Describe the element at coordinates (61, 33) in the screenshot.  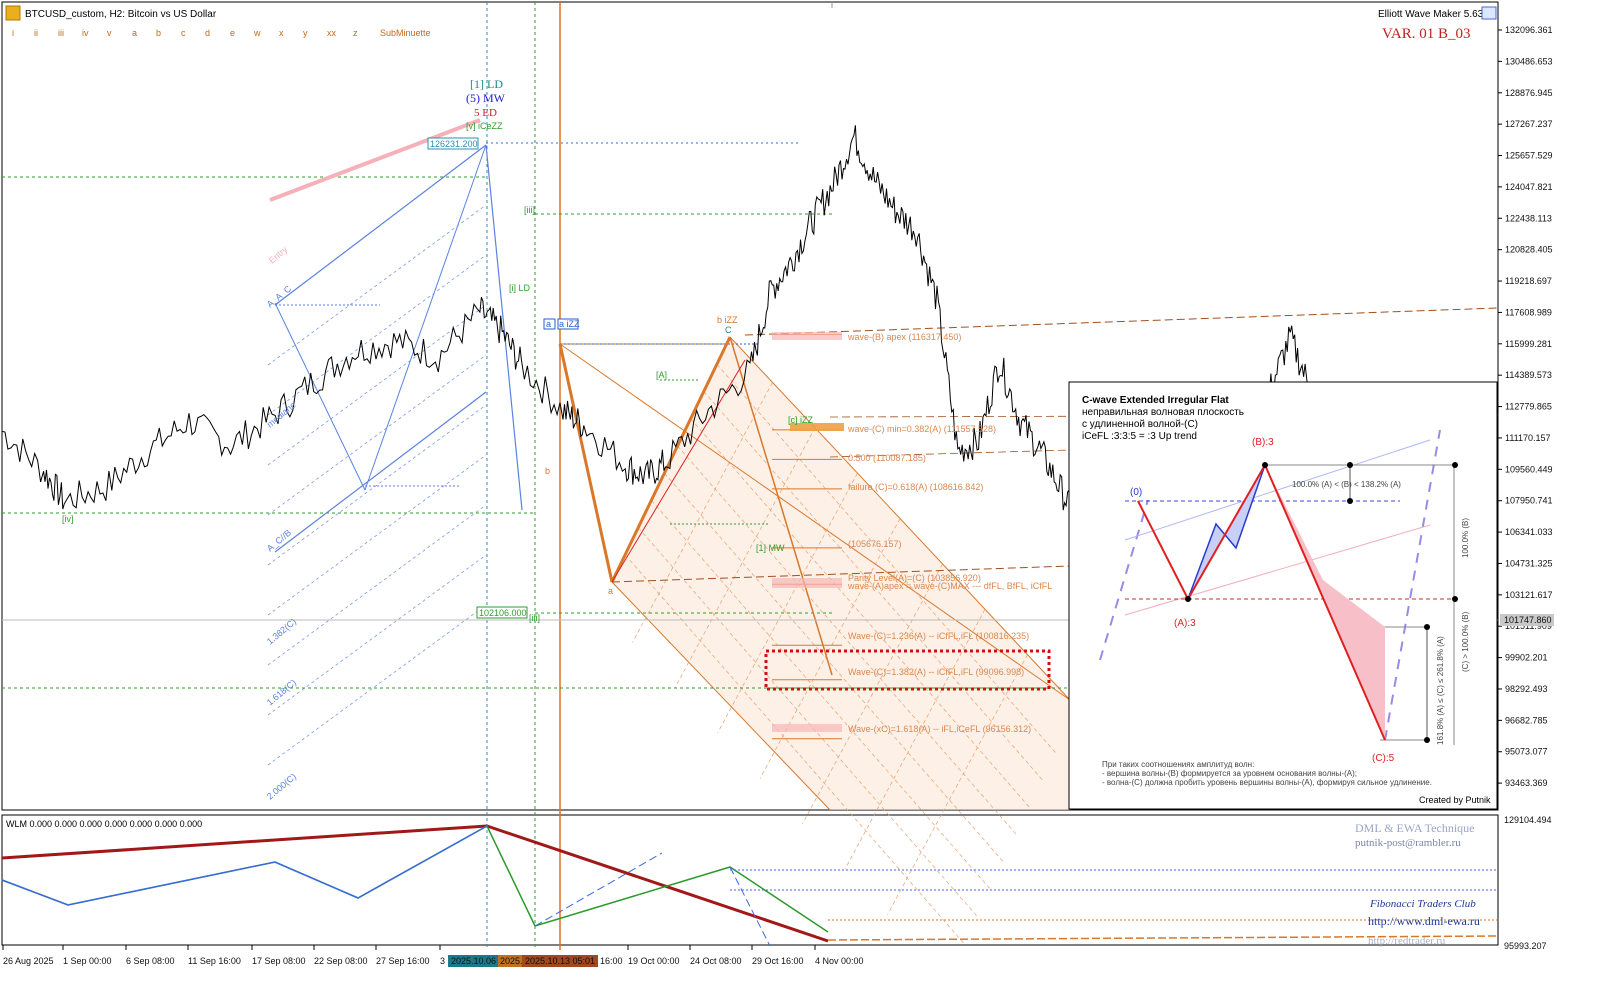
I see `toolbar-item-2: iii` at that location.